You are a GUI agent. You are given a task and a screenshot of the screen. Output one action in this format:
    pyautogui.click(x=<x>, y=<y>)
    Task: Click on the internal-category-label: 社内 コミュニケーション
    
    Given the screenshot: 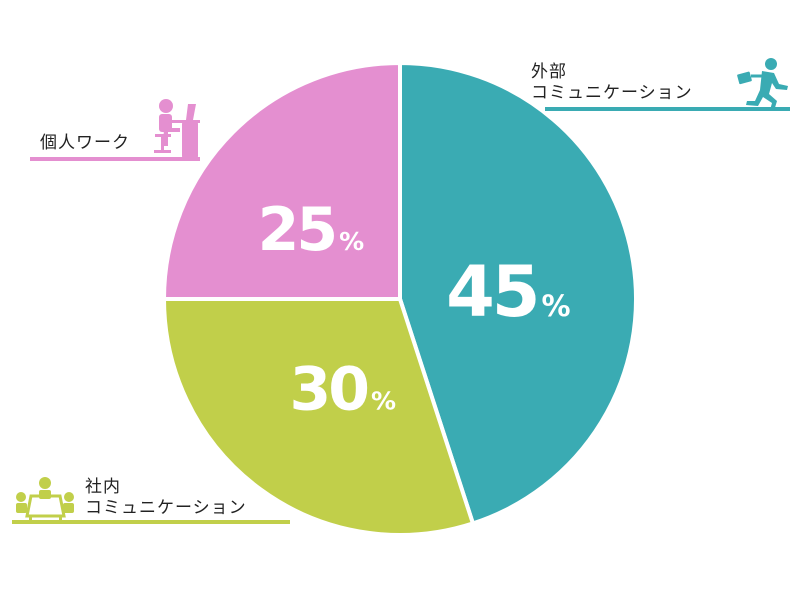 What is the action you would take?
    pyautogui.click(x=166, y=497)
    